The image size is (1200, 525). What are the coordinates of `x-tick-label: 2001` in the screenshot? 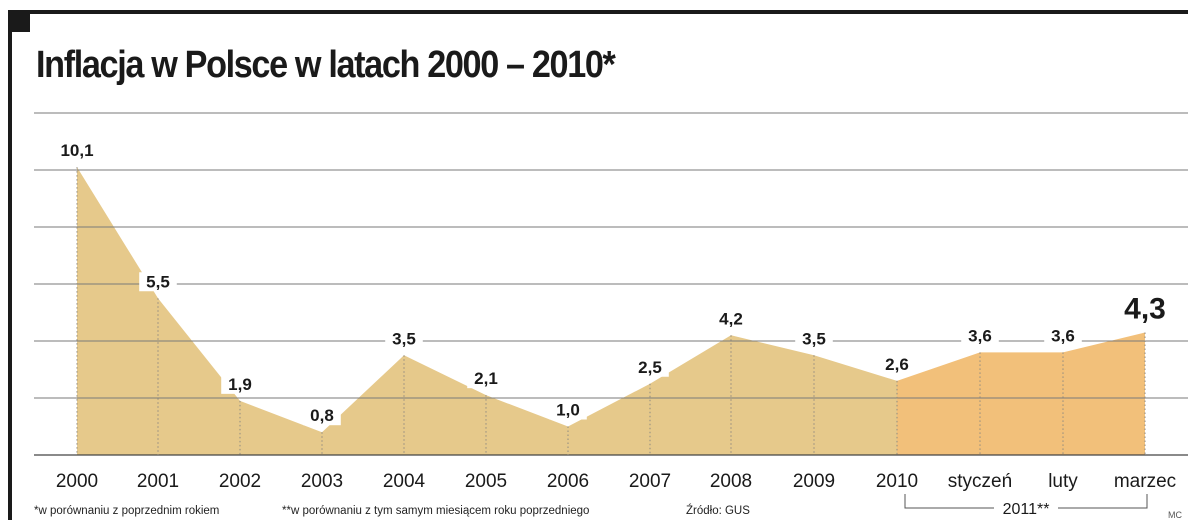 It's located at (158, 481).